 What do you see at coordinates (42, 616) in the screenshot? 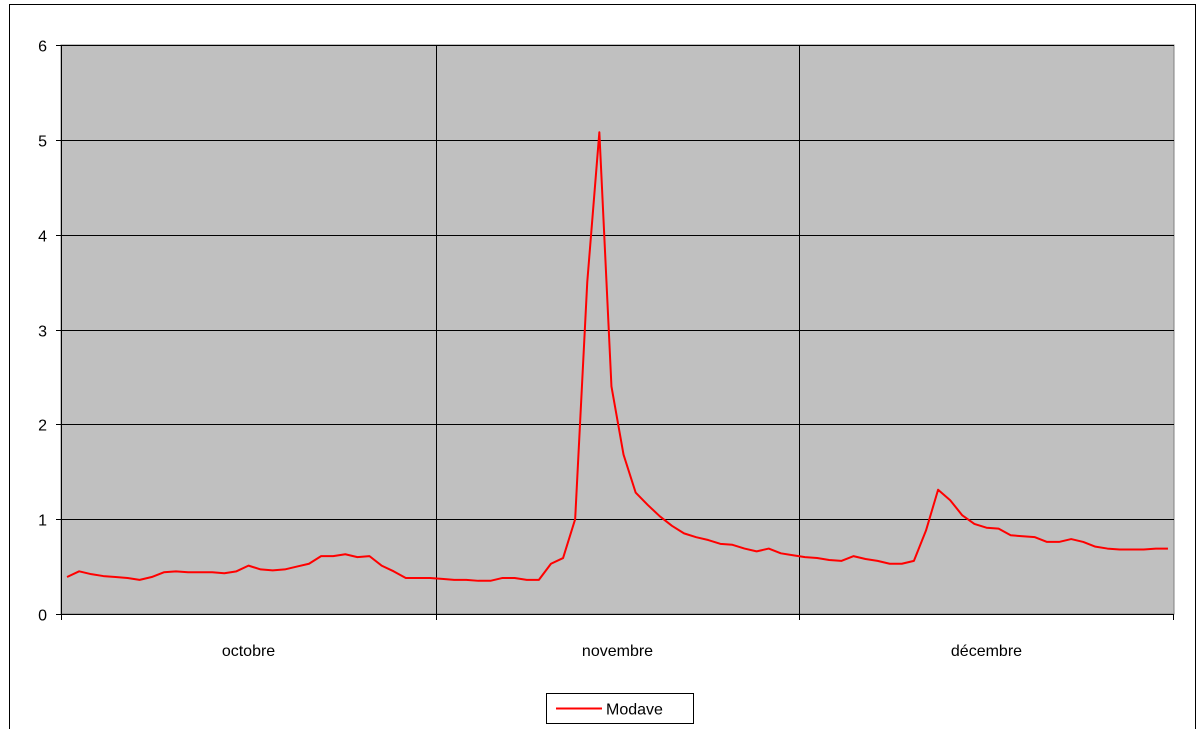
I see `y-tick-label: 0` at bounding box center [42, 616].